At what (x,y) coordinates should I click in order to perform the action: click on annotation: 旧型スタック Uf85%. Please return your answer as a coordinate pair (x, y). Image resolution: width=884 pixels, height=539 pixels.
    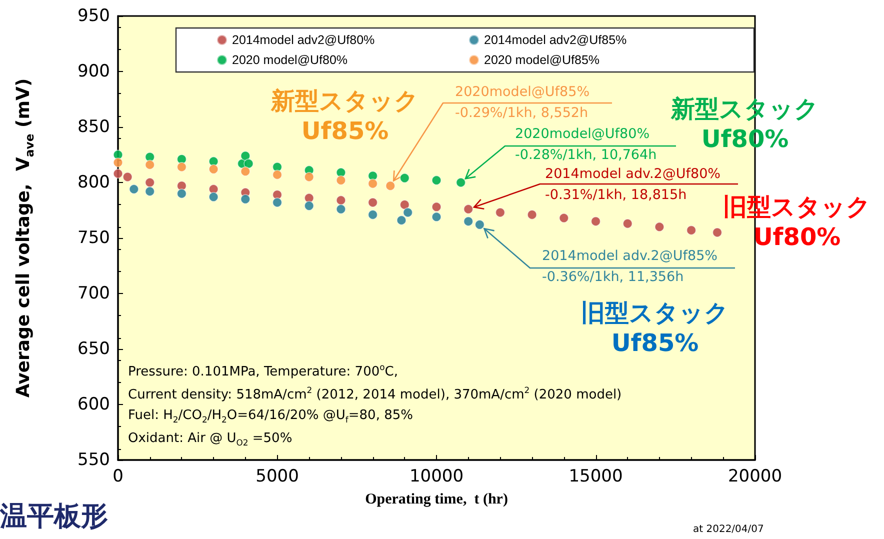
    Looking at the image, I should click on (655, 328).